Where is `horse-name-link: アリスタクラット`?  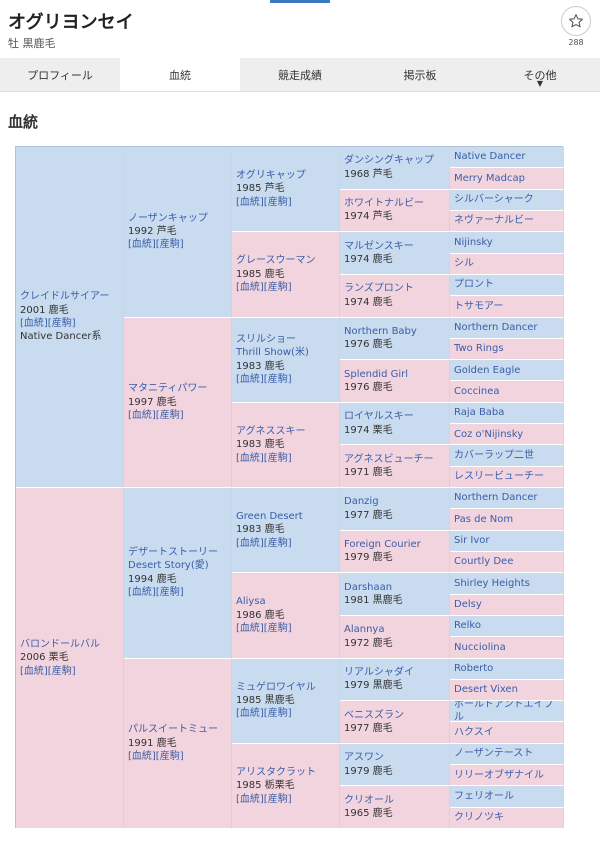 horse-name-link: アリスタクラット is located at coordinates (276, 772).